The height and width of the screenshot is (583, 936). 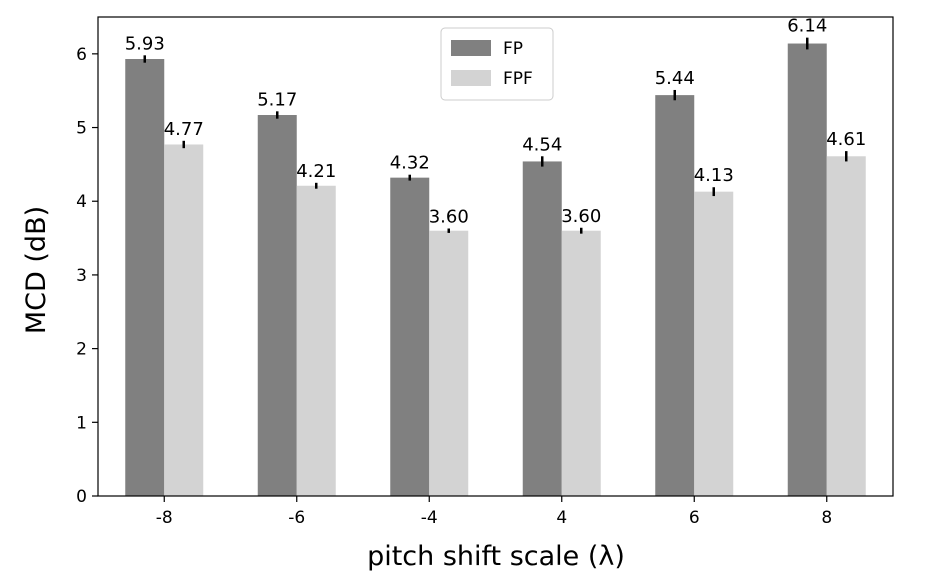 I want to click on value-label-fp-0: 5.93, so click(x=145, y=43).